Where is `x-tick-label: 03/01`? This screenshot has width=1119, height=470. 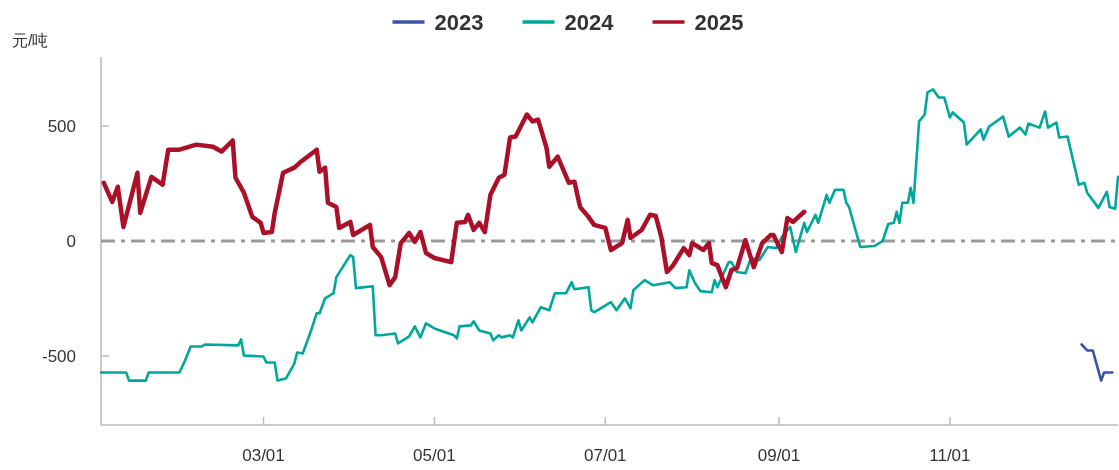
x-tick-label: 03/01 is located at coordinates (263, 455).